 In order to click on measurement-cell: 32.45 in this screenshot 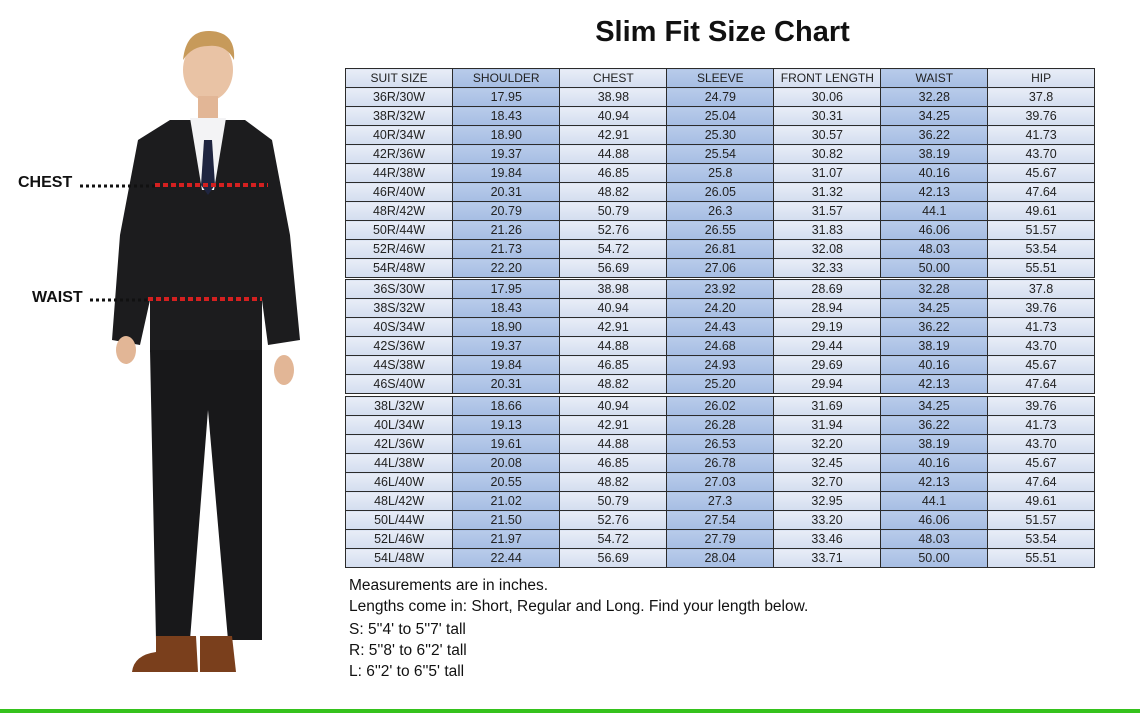, I will do `click(827, 463)`.